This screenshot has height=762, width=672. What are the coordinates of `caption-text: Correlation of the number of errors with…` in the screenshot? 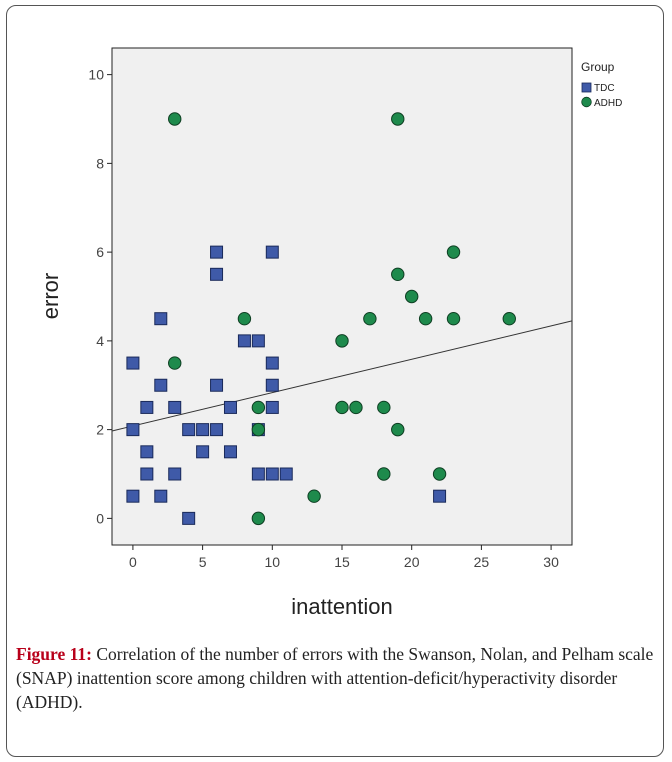 It's located at (335, 678).